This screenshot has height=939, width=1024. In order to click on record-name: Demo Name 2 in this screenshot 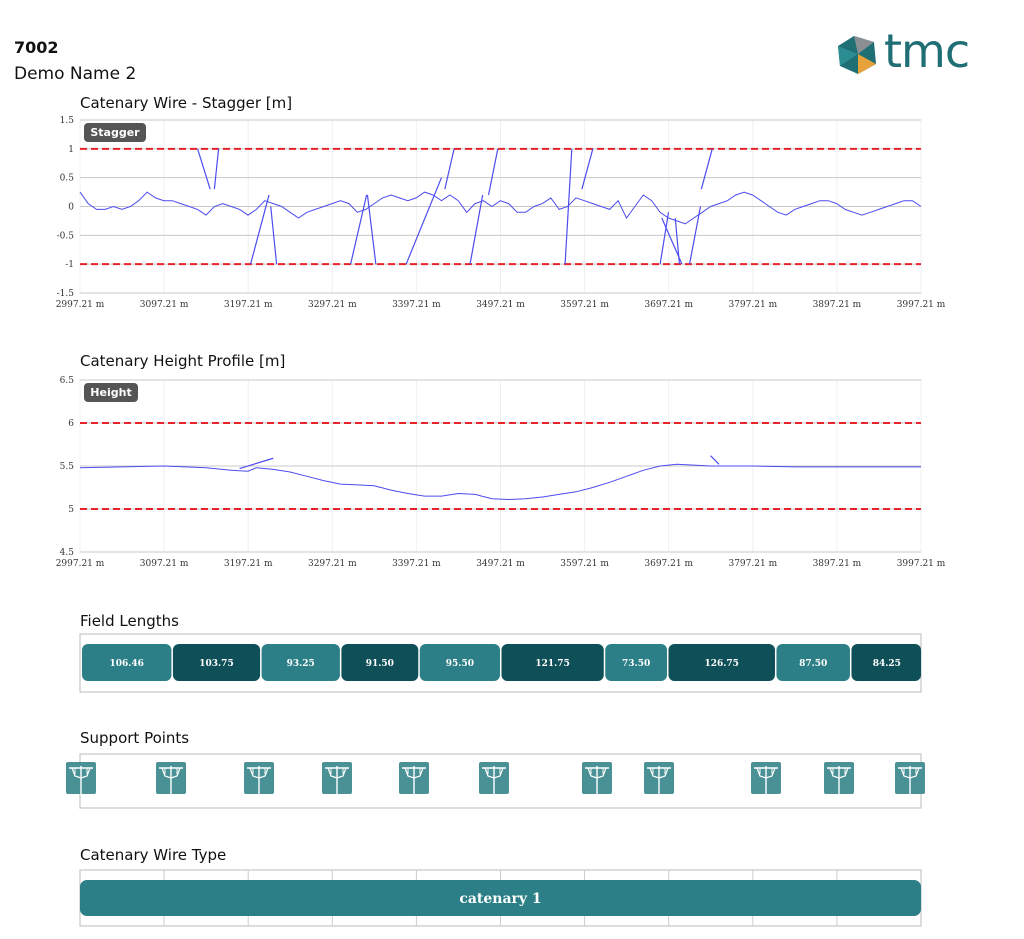, I will do `click(75, 74)`.